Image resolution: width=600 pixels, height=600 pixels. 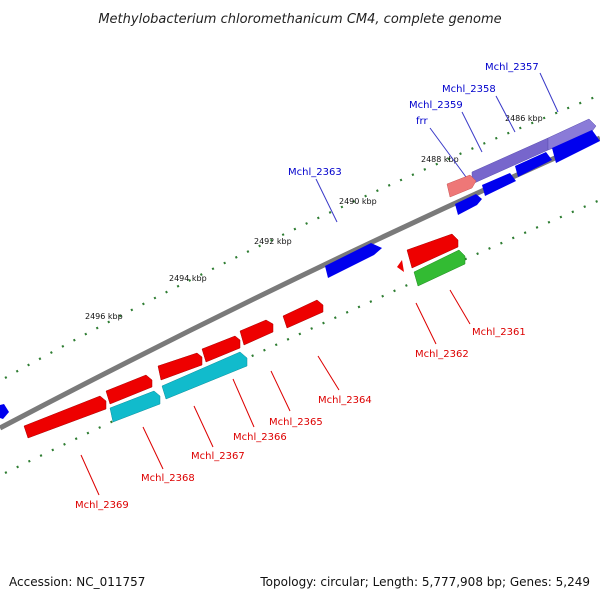 I want to click on tick-label: 2496 kbp, so click(x=104, y=316).